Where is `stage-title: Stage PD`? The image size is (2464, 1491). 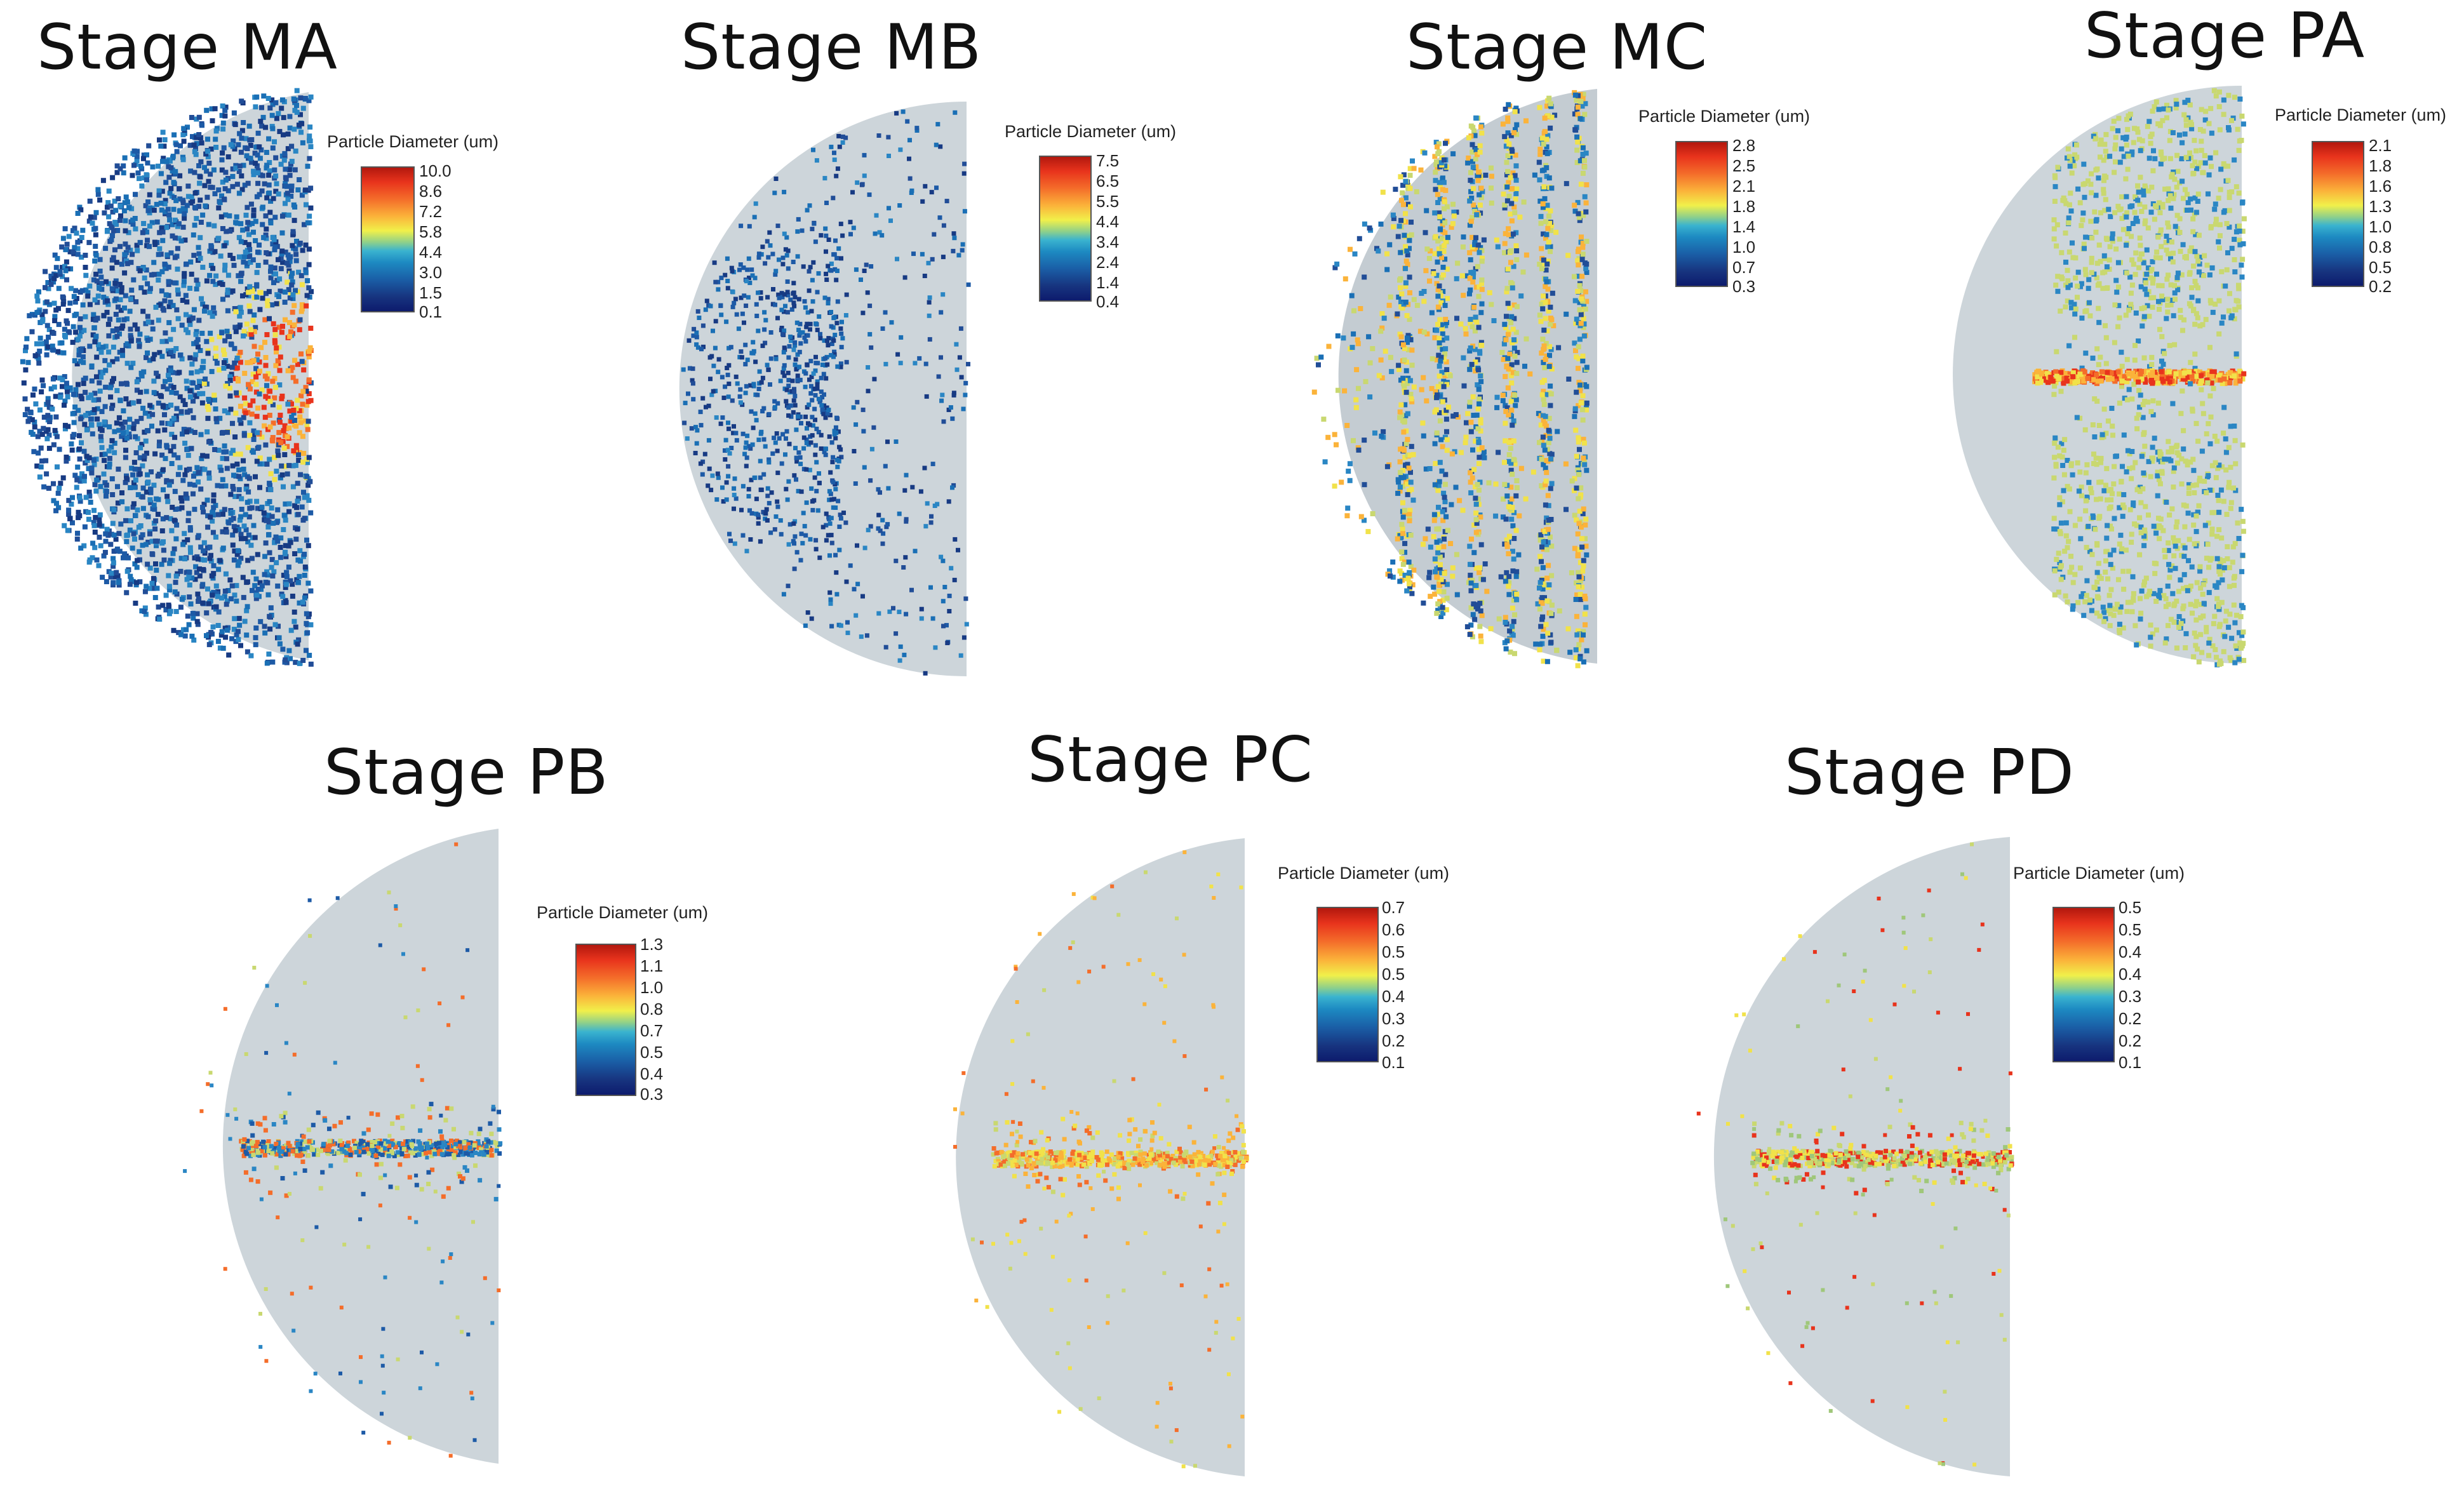 stage-title: Stage PD is located at coordinates (1929, 773).